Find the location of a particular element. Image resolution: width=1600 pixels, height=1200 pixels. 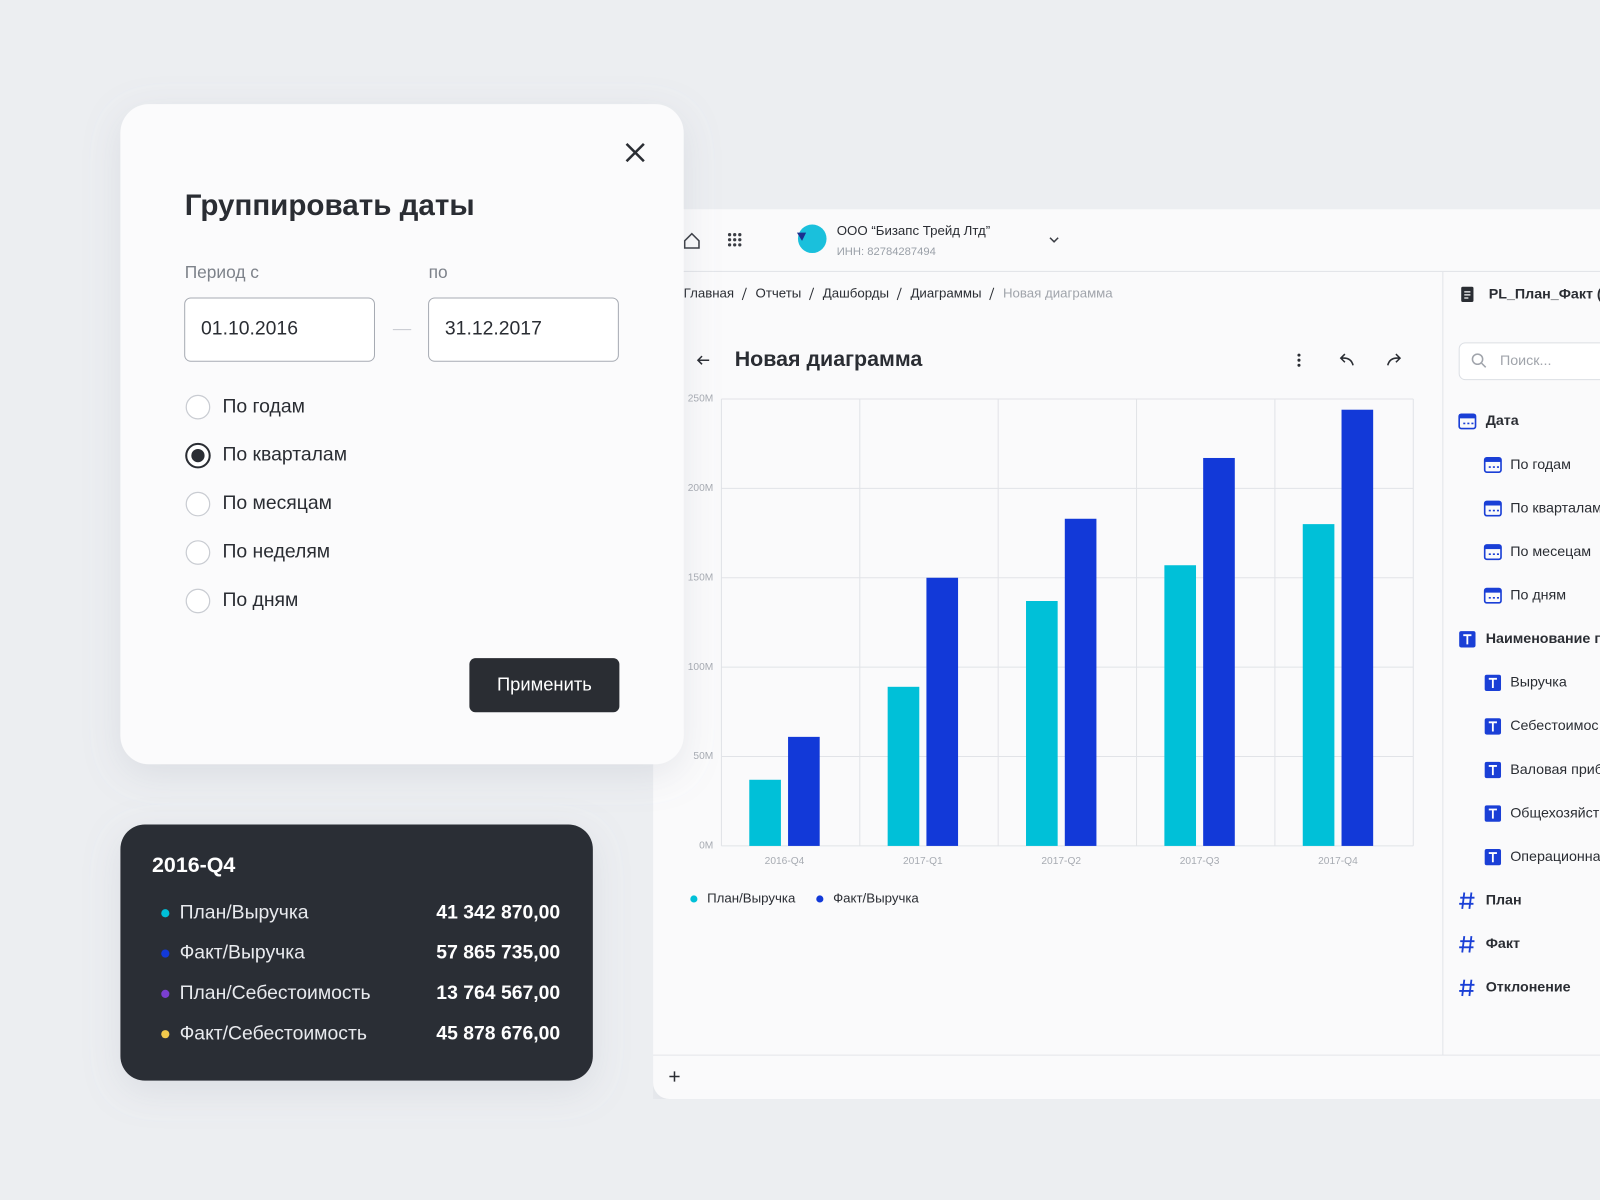

field-group: Дата is located at coordinates (1503, 421).